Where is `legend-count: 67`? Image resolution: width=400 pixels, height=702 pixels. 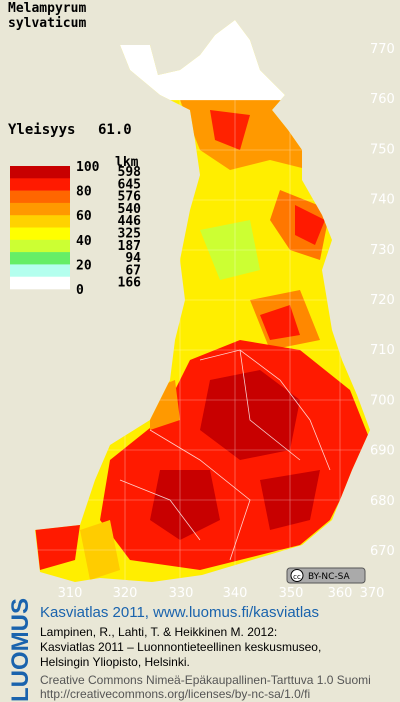
legend-count: 67 is located at coordinates (133, 270).